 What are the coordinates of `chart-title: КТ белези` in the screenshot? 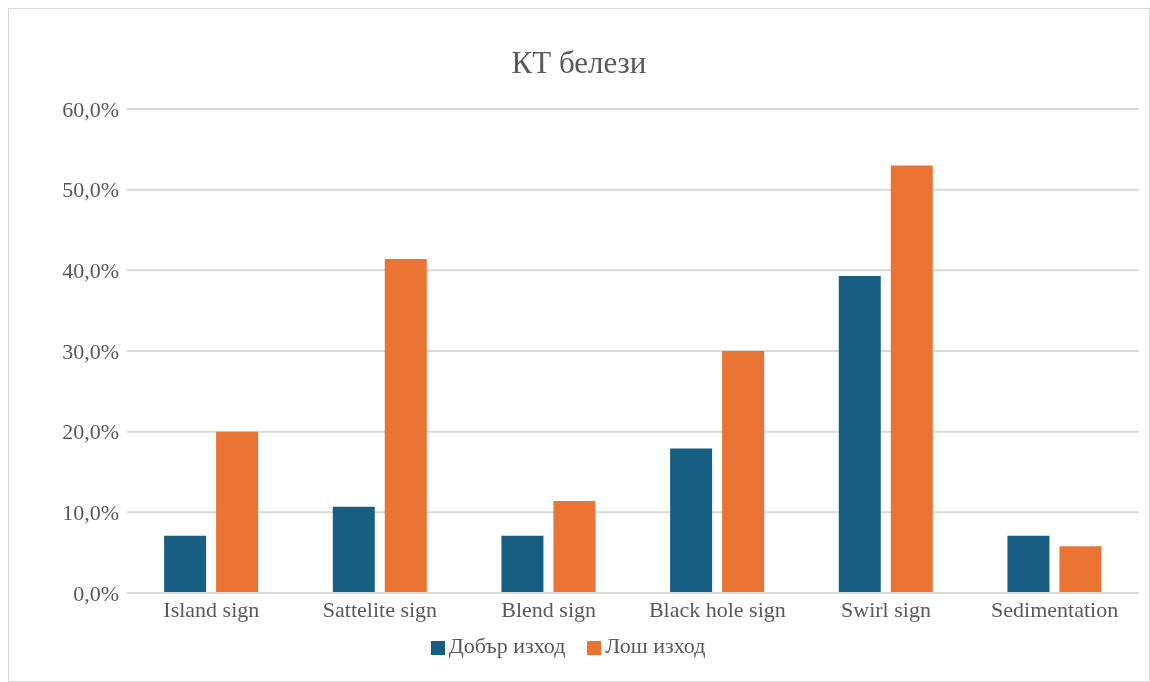 It's located at (579, 63).